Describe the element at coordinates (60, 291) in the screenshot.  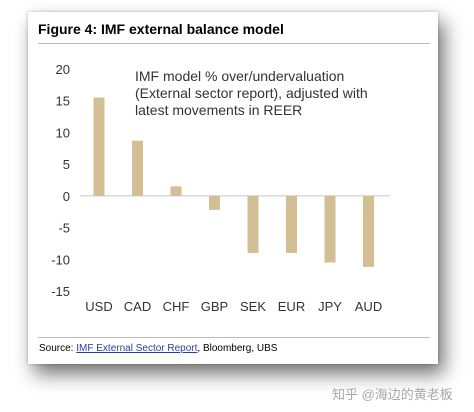
I see `y-tick-label: -15` at that location.